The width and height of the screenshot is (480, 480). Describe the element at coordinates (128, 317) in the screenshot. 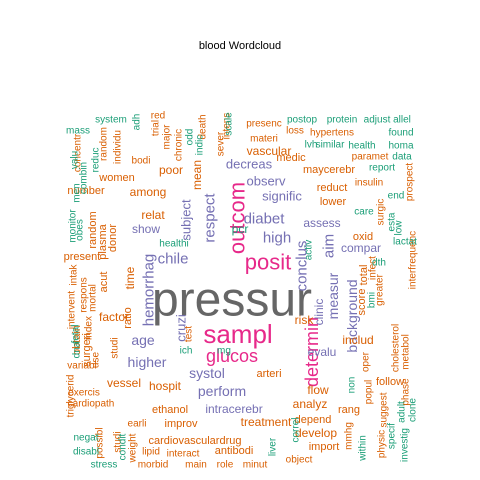

I see `word-ratio: ratio` at that location.